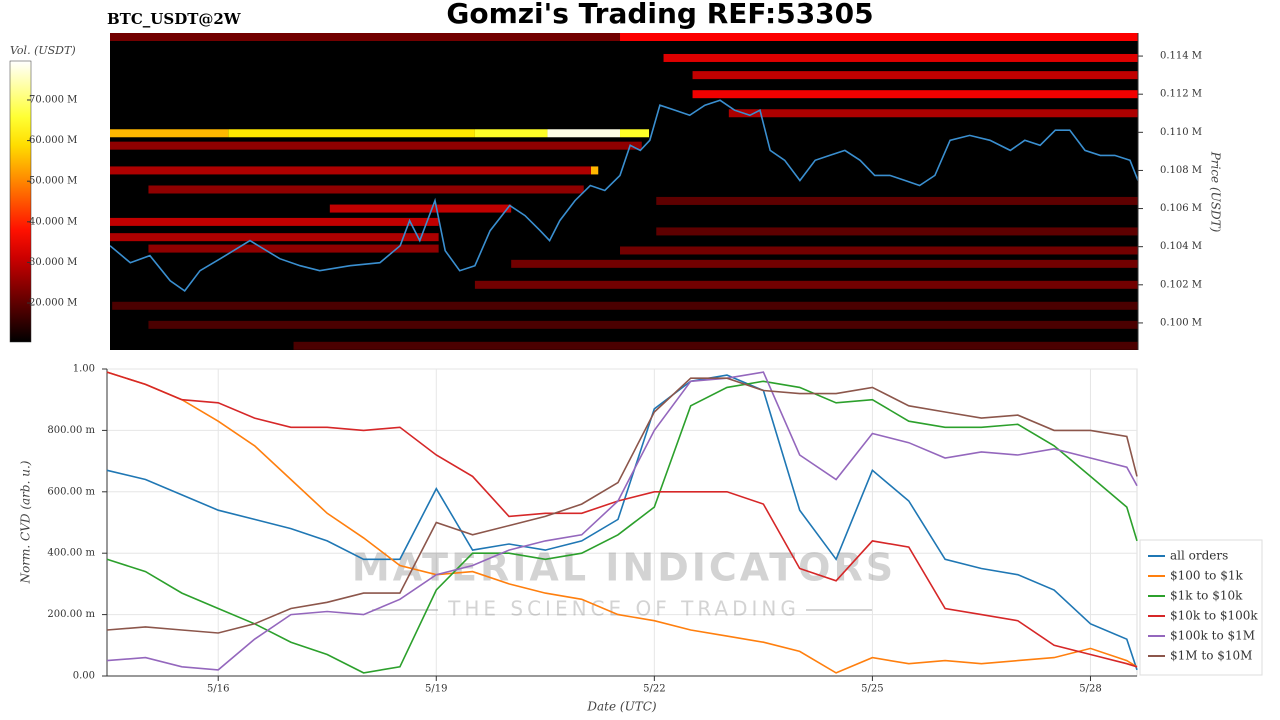  What do you see at coordinates (1214, 616) in the screenshot?
I see `legend-label: $10k to $100k` at bounding box center [1214, 616].